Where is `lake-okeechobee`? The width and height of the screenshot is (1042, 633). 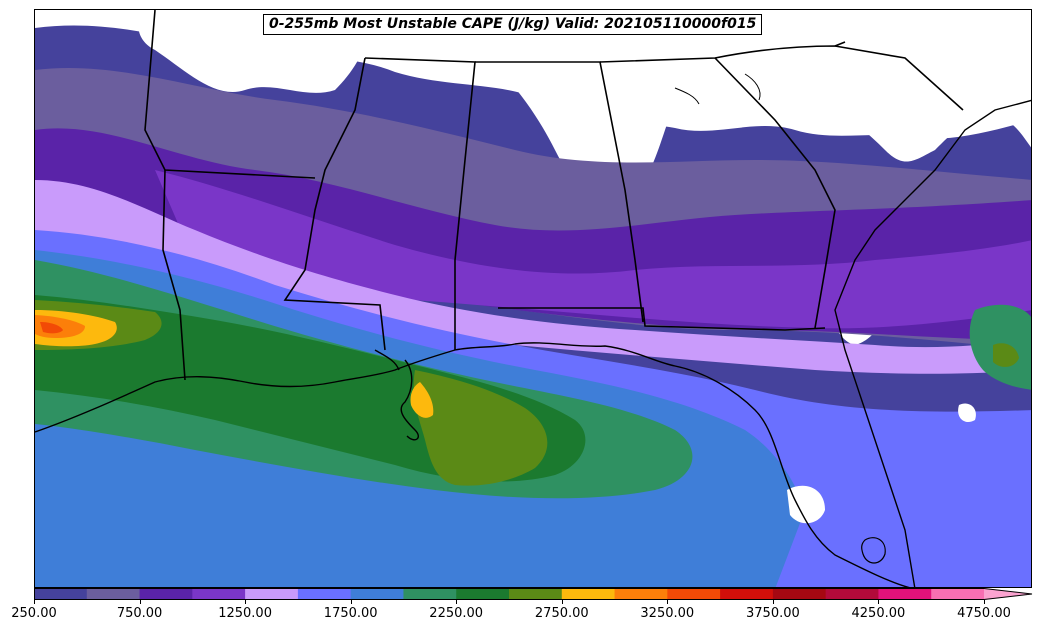
lake-okeechobee is located at coordinates (873, 550).